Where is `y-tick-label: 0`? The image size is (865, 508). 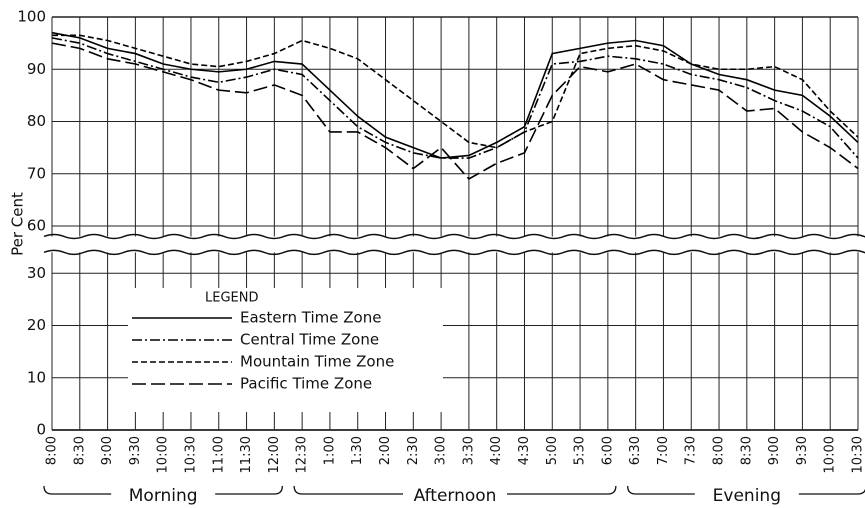 y-tick-label: 0 is located at coordinates (41, 430).